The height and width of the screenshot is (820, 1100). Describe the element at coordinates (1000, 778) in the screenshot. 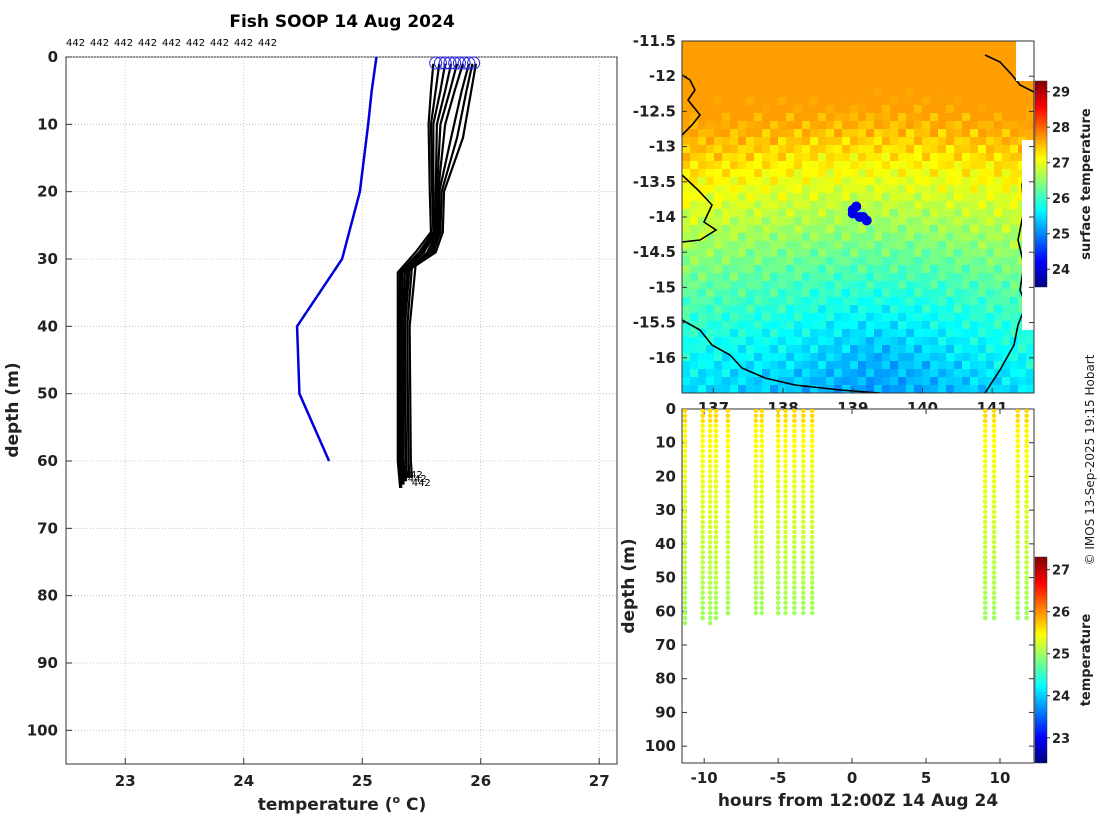

I see `time-depth-x-tick-label: 10` at that location.